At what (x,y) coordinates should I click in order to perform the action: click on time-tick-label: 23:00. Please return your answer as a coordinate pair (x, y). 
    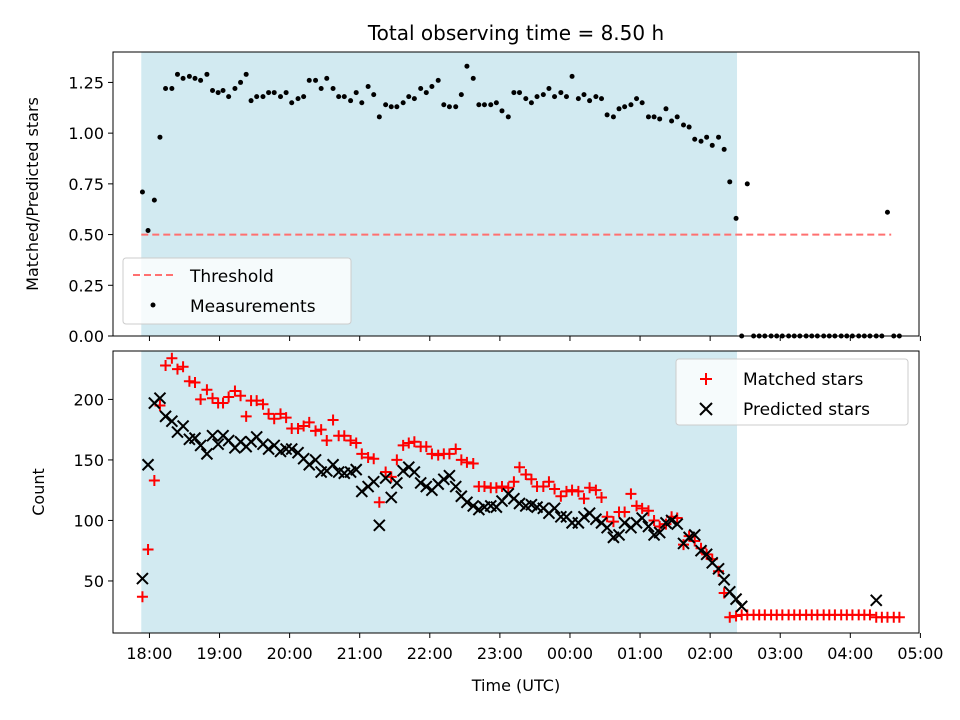
    Looking at the image, I should click on (500, 653).